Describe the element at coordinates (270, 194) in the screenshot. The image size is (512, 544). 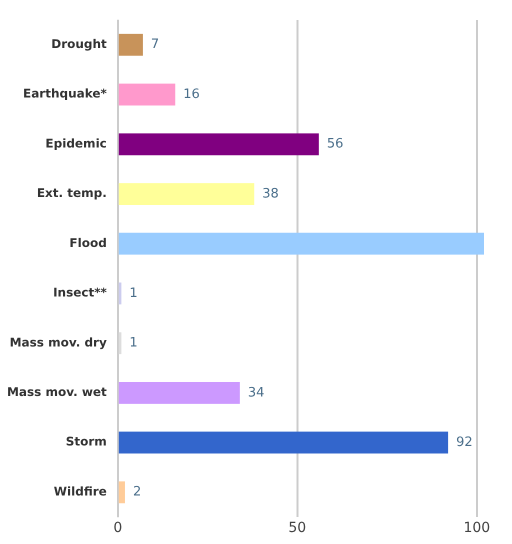
I see `data-label: 38` at that location.